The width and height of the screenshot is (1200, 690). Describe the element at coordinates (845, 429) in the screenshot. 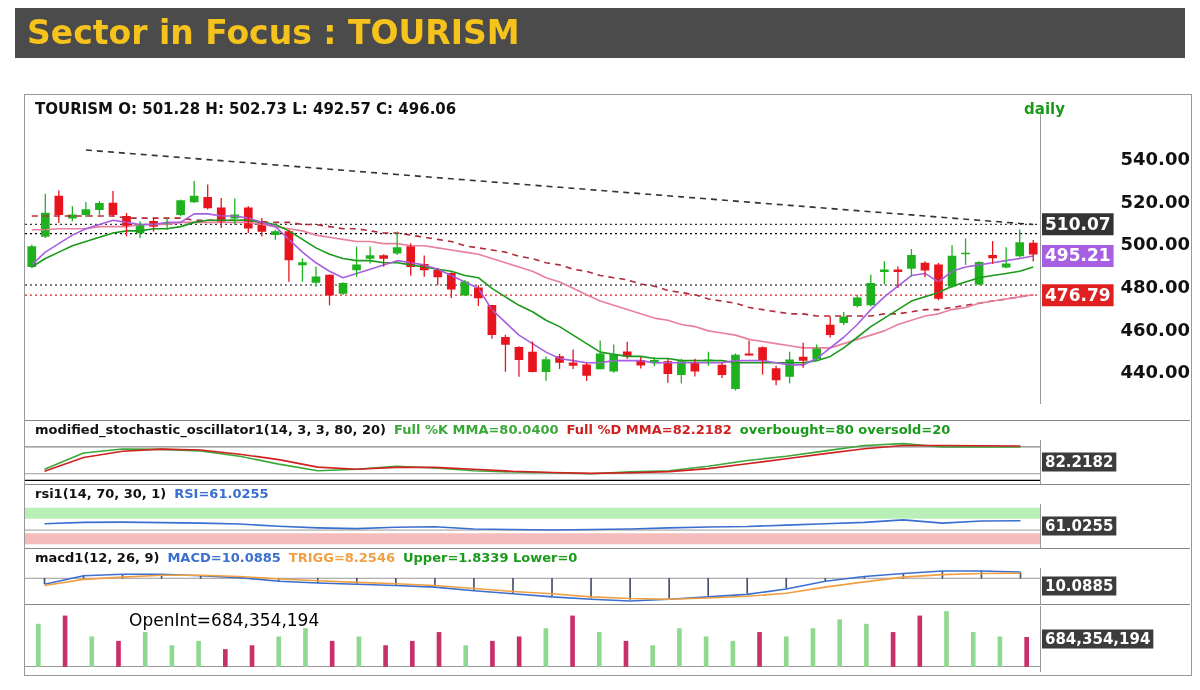

I see `text: overbought=80 oversold=20` at that location.